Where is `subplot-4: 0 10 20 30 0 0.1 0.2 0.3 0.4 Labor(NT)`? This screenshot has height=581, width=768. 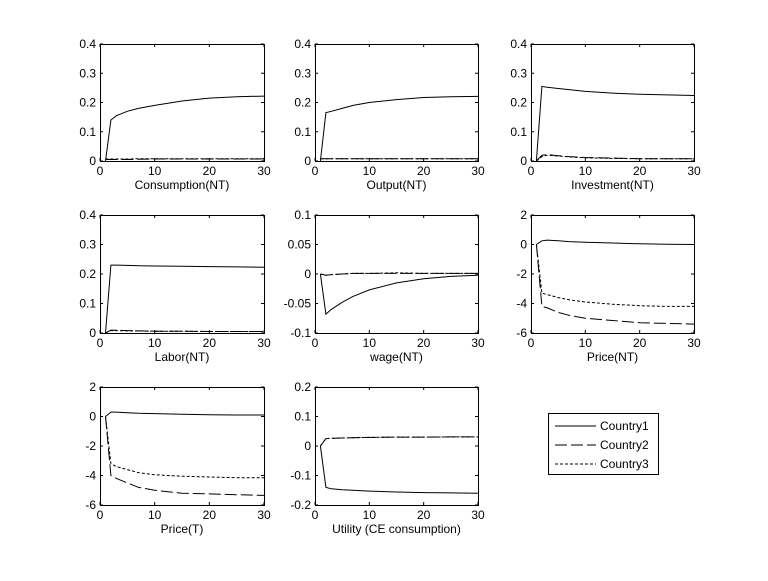
subplot-4: 0 10 20 30 0 0.1 0.2 0.3 0.4 Labor(NT) is located at coordinates (175, 286).